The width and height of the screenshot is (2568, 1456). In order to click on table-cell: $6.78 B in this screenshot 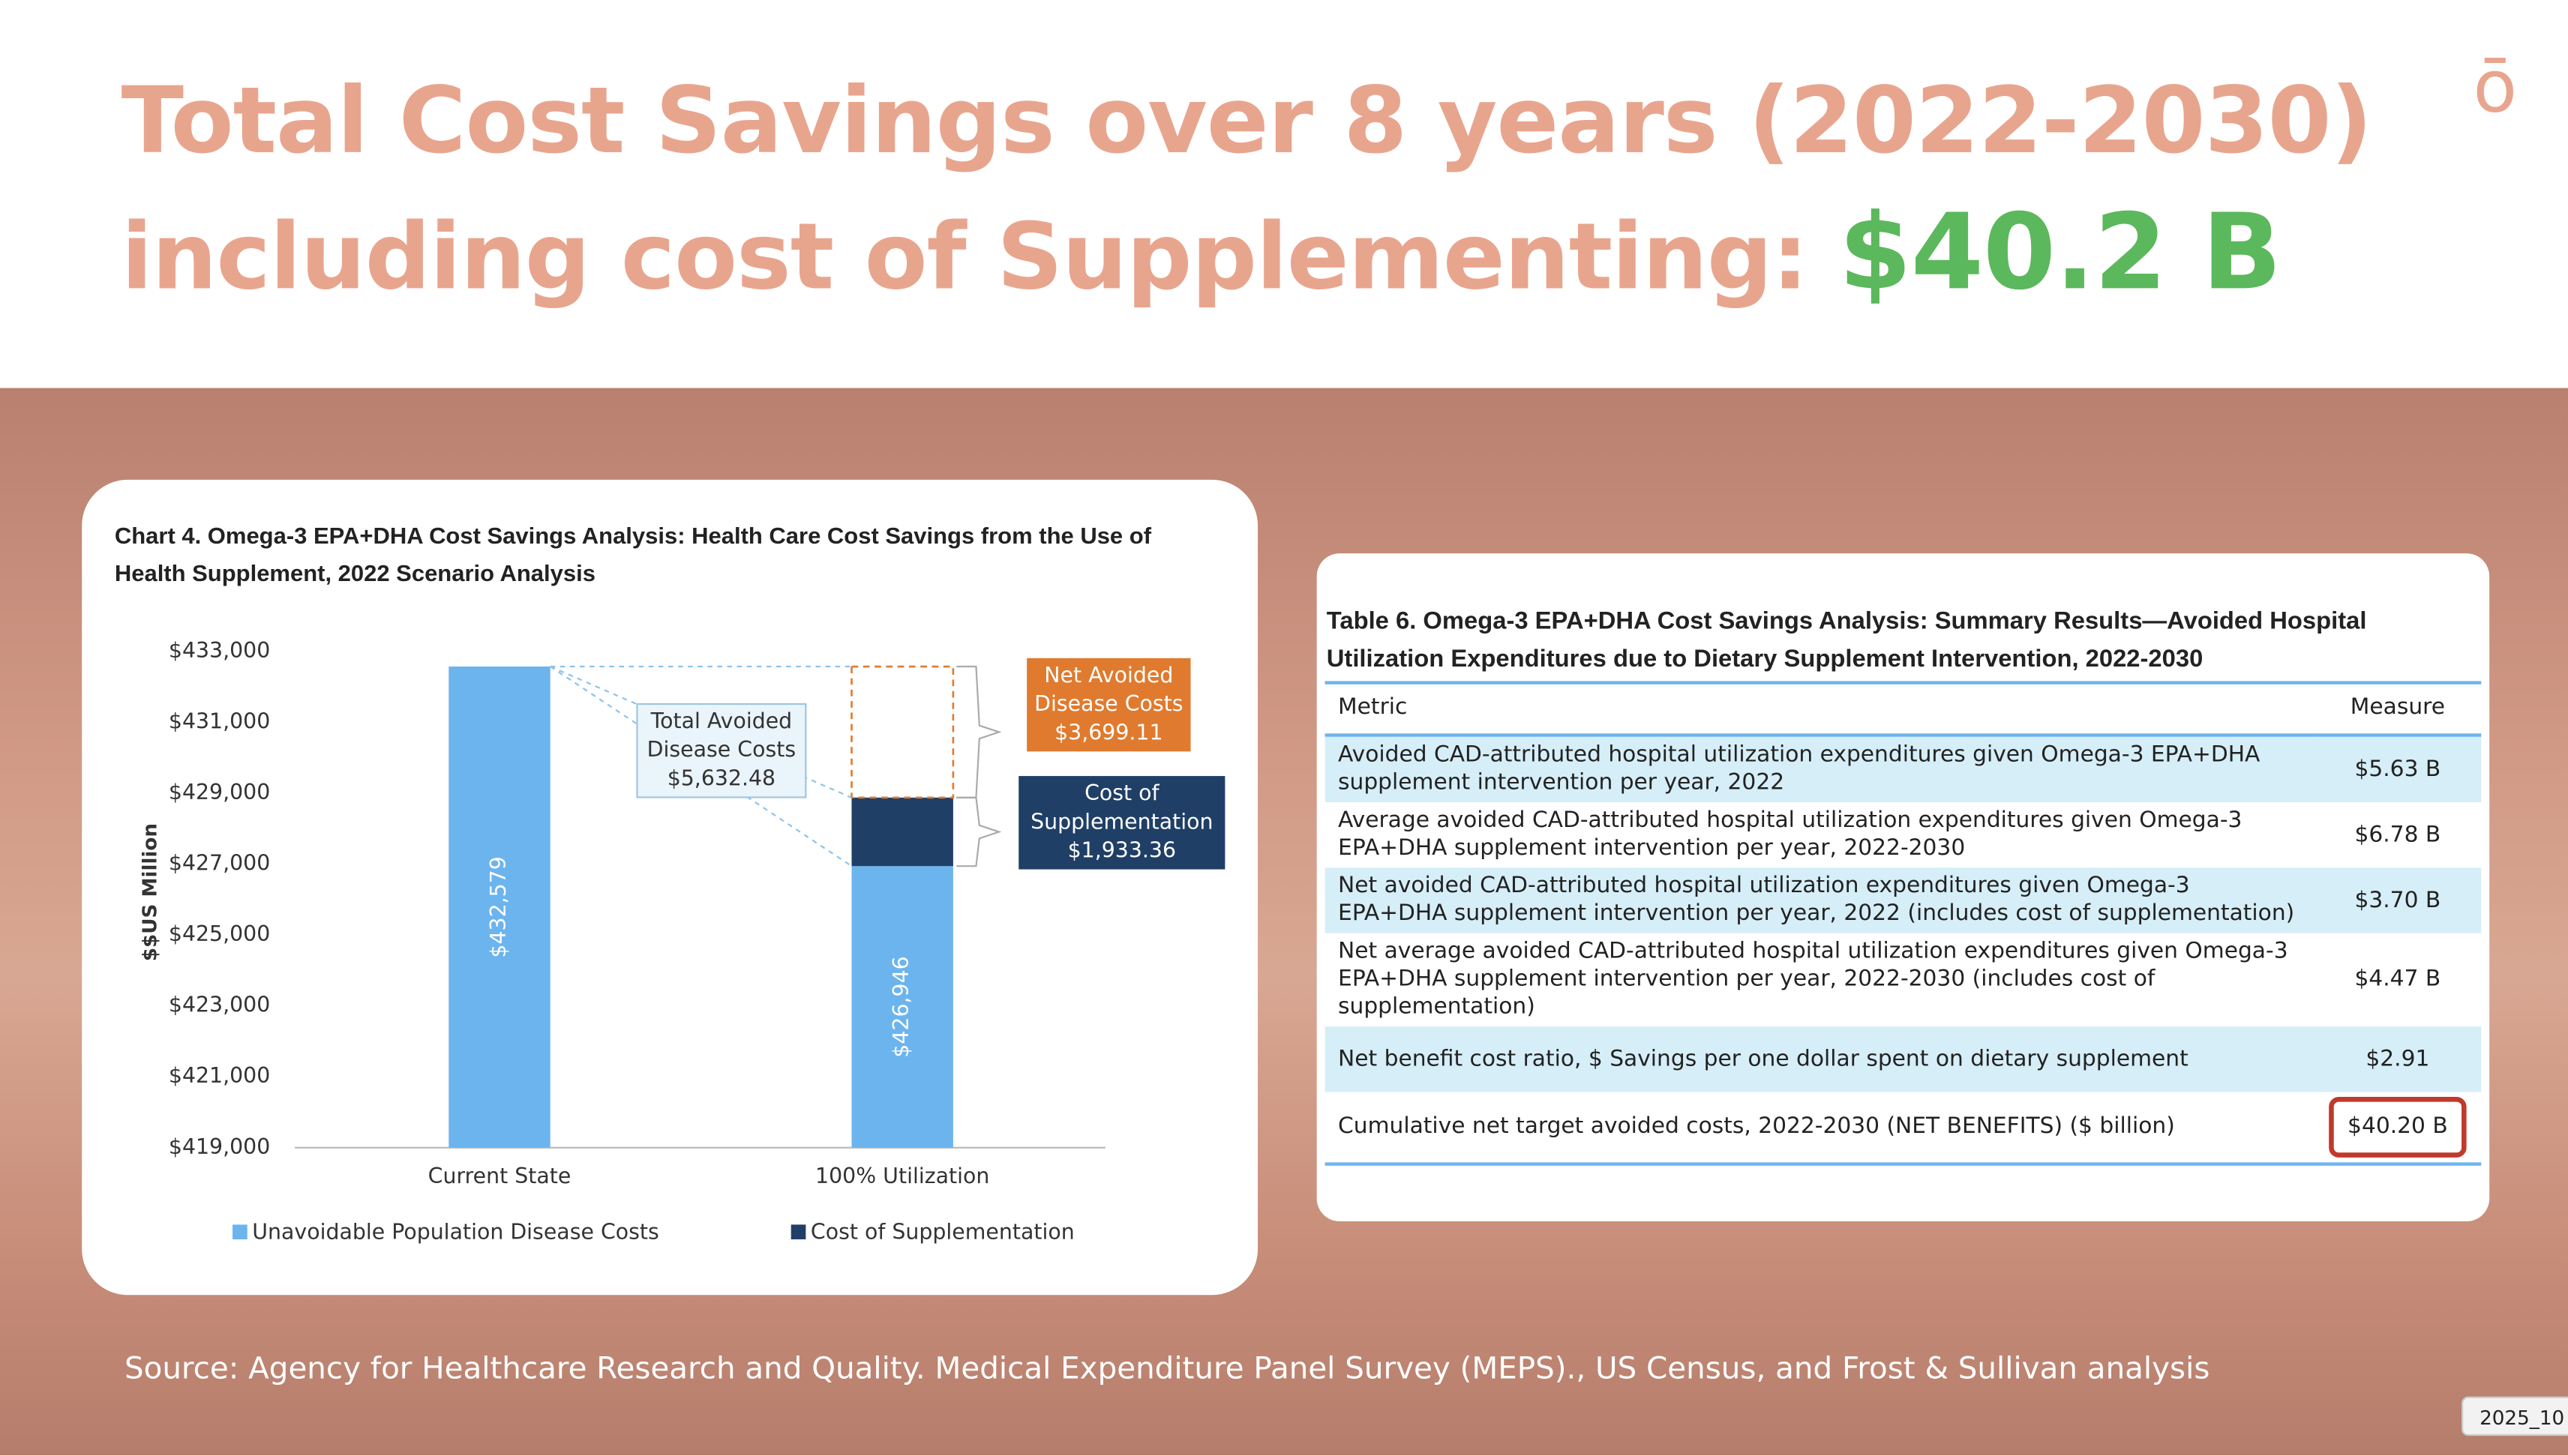, I will do `click(2397, 834)`.